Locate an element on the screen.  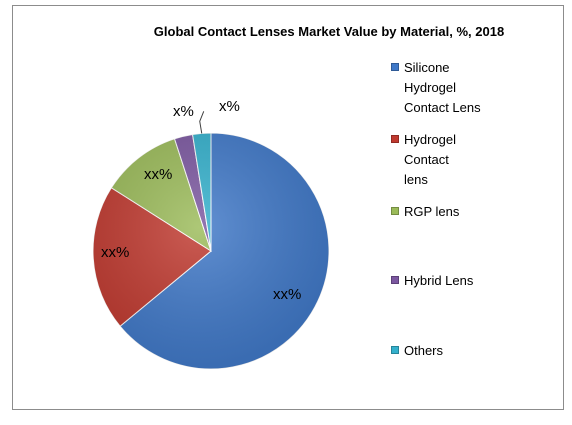
legend-label: Silicone Hydrogel Contact Lens is located at coordinates (442, 87).